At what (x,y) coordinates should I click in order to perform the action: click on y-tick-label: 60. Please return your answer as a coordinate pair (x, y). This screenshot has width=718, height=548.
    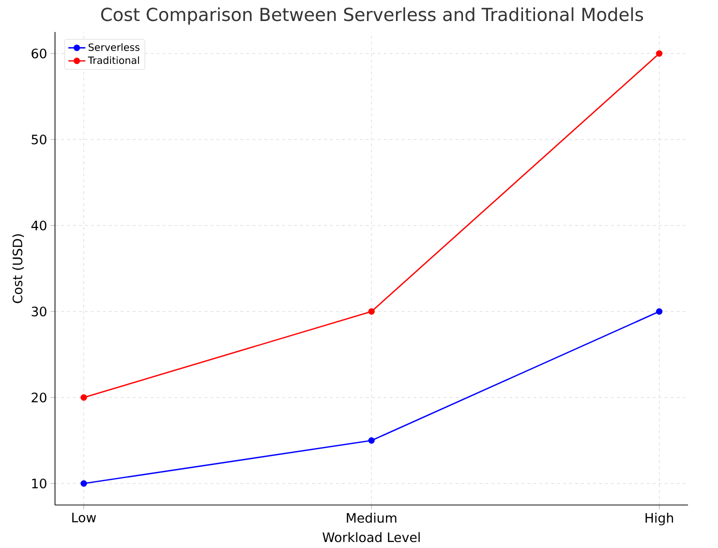
    Looking at the image, I should click on (39, 53).